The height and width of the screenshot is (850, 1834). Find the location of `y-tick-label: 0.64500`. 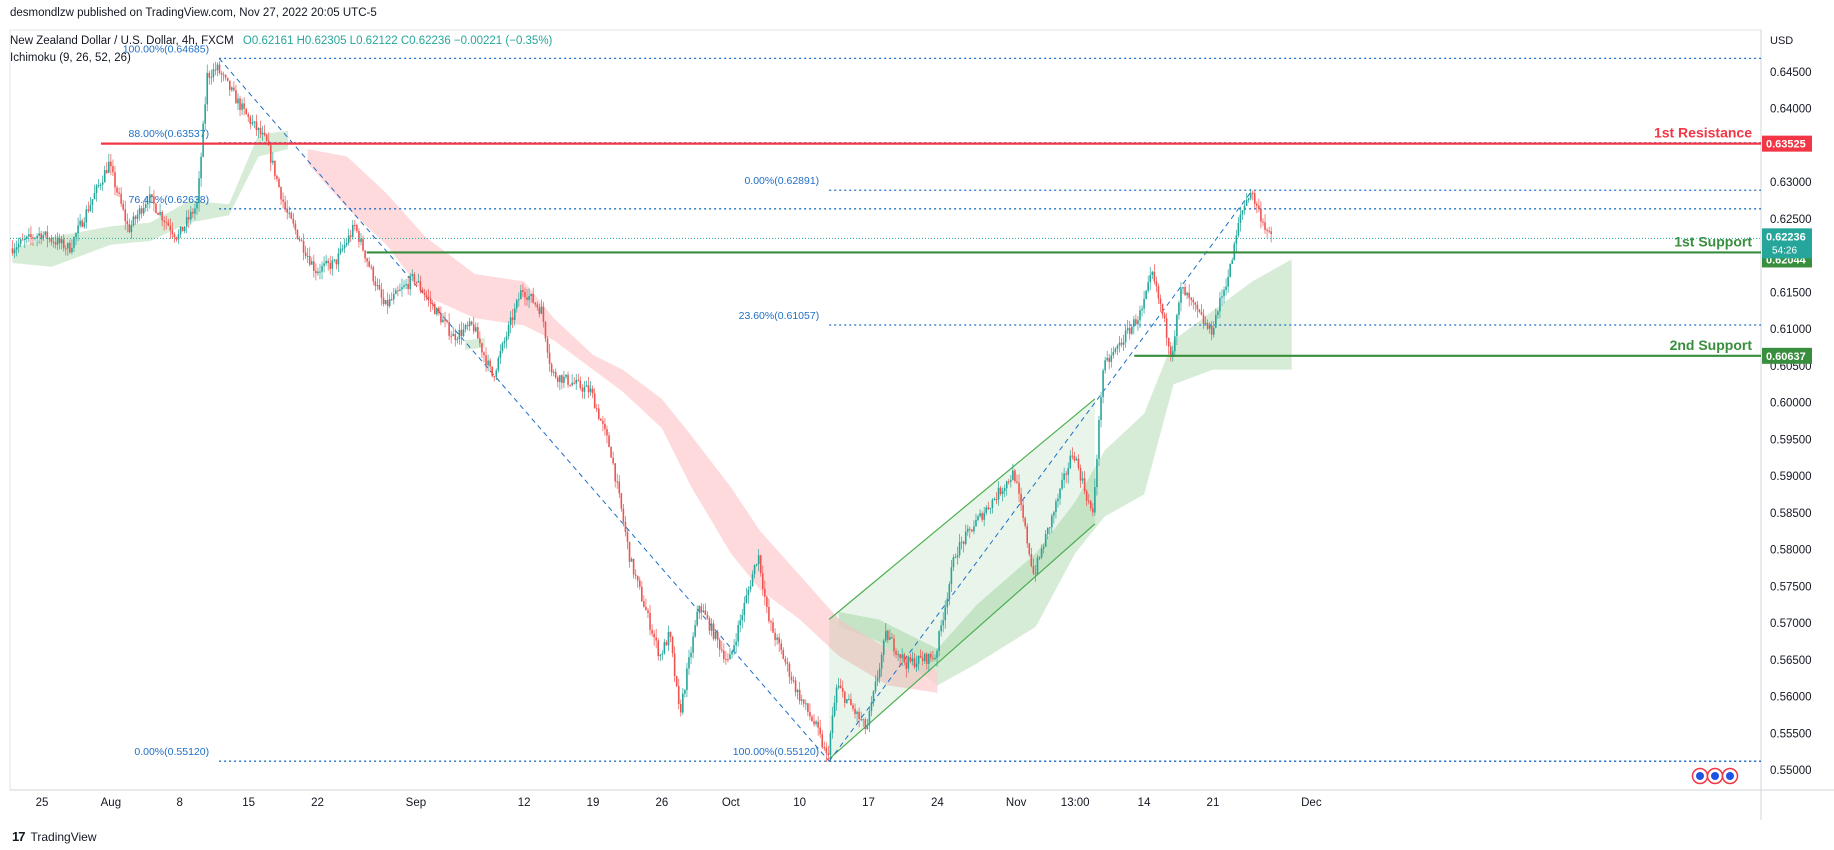

y-tick-label: 0.64500 is located at coordinates (1791, 73).